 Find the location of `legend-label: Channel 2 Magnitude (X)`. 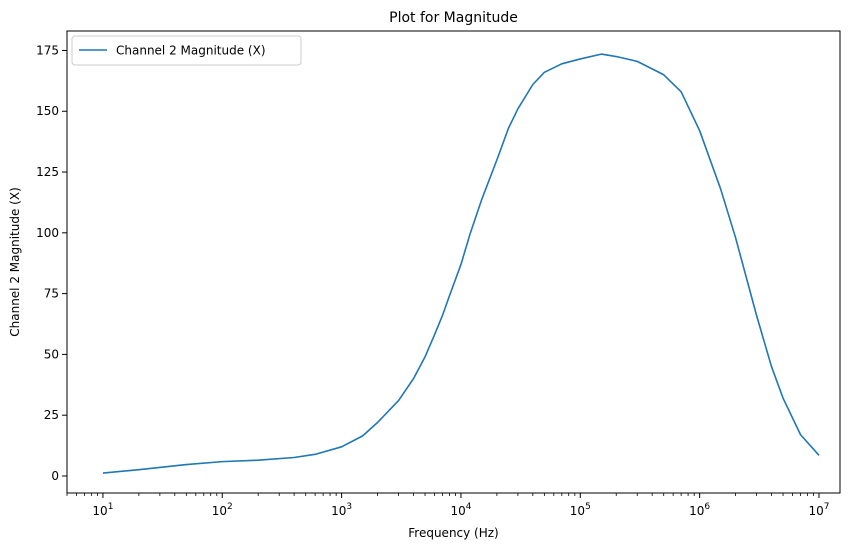

legend-label: Channel 2 Magnitude (X) is located at coordinates (191, 51).